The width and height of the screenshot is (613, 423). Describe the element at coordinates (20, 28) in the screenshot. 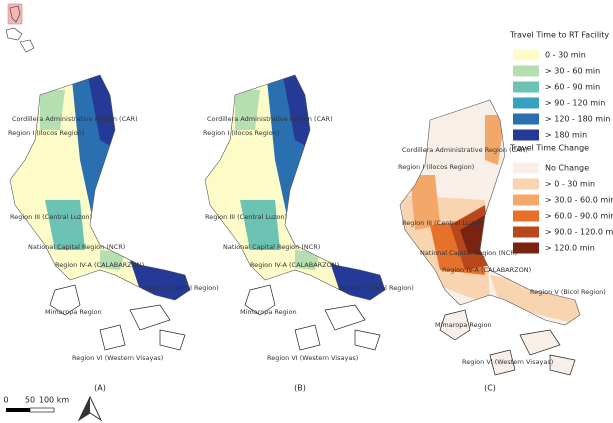

I see `inset-map` at that location.